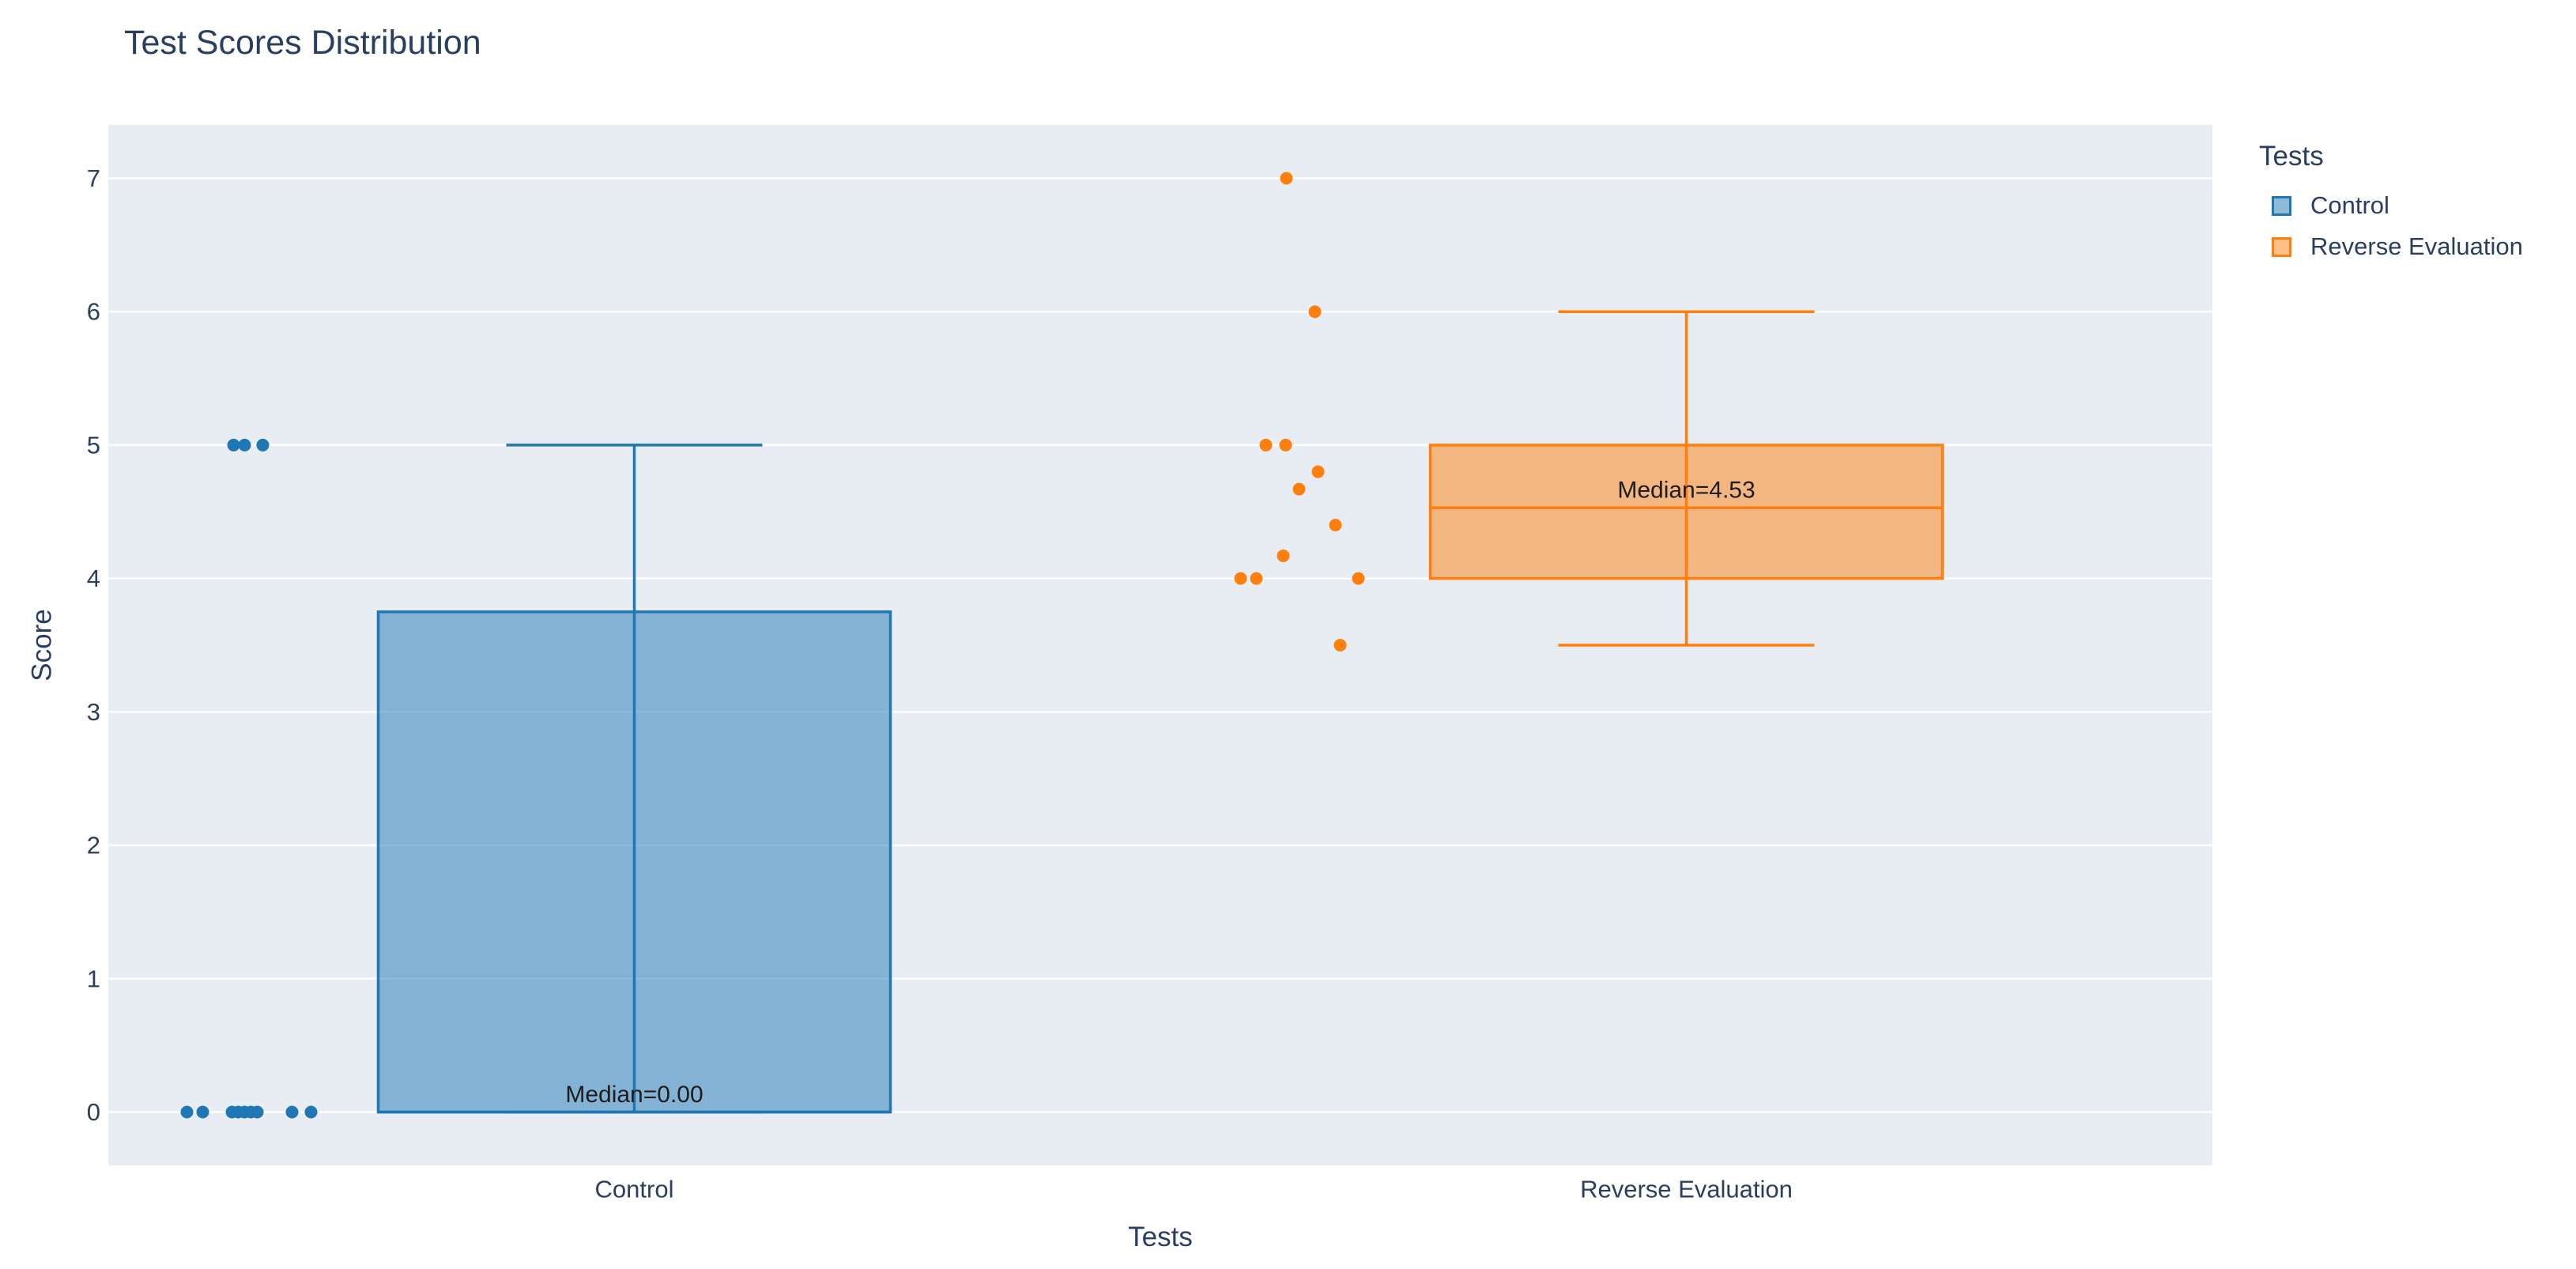 The image size is (2576, 1269). What do you see at coordinates (93, 312) in the screenshot?
I see `y-tick-label: 6` at bounding box center [93, 312].